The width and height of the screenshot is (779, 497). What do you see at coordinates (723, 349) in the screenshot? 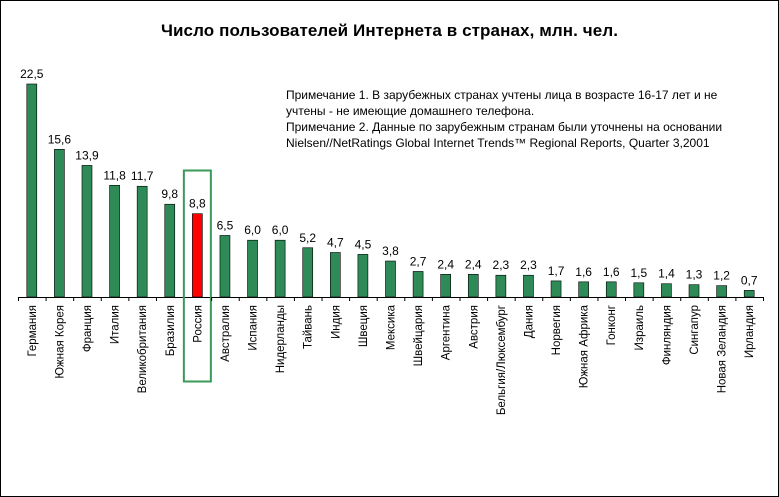
I see `category-label-25: Новая Зеландия` at bounding box center [723, 349].